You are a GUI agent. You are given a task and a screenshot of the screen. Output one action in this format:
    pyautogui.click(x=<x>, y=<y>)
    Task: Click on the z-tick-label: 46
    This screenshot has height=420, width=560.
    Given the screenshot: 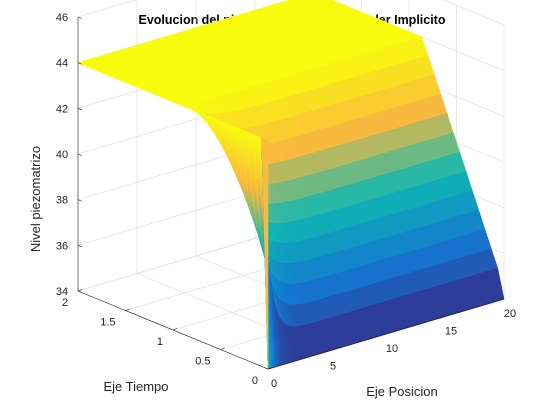 What is the action you would take?
    pyautogui.click(x=62, y=18)
    